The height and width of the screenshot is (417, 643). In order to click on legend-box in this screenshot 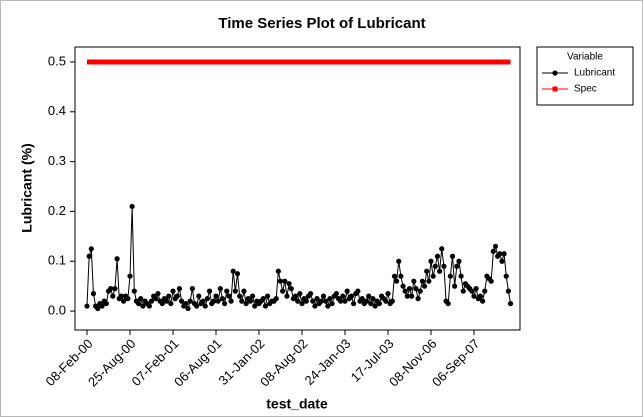, I will do `click(585, 76)`.